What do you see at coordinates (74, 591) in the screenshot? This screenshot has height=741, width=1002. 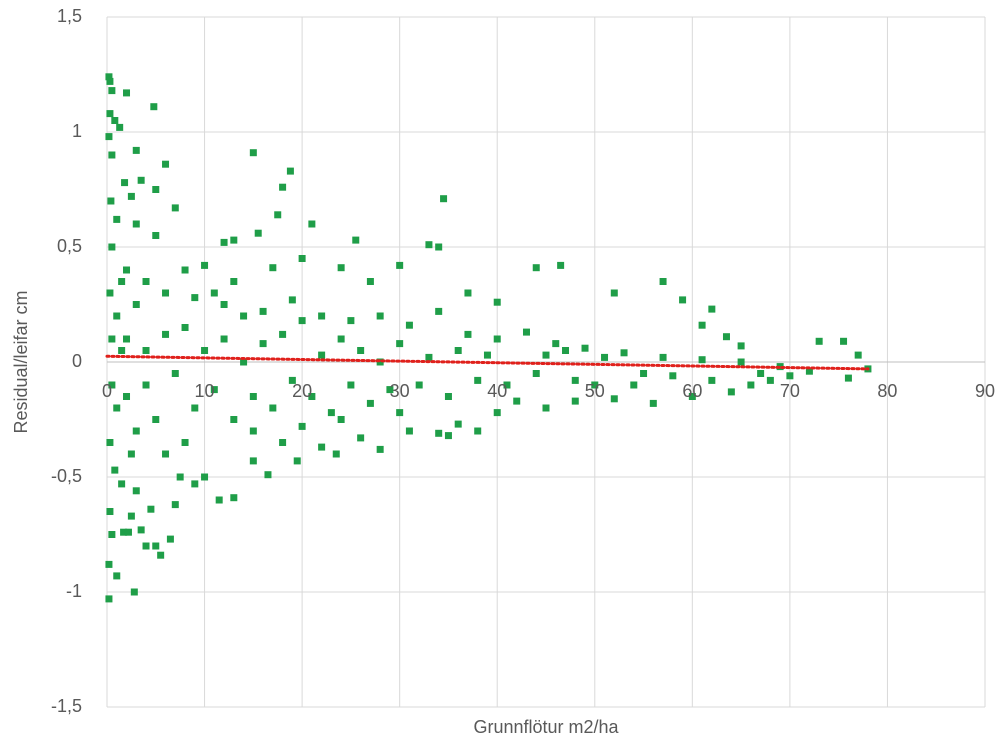 I see `y-tick-label: -1` at bounding box center [74, 591].